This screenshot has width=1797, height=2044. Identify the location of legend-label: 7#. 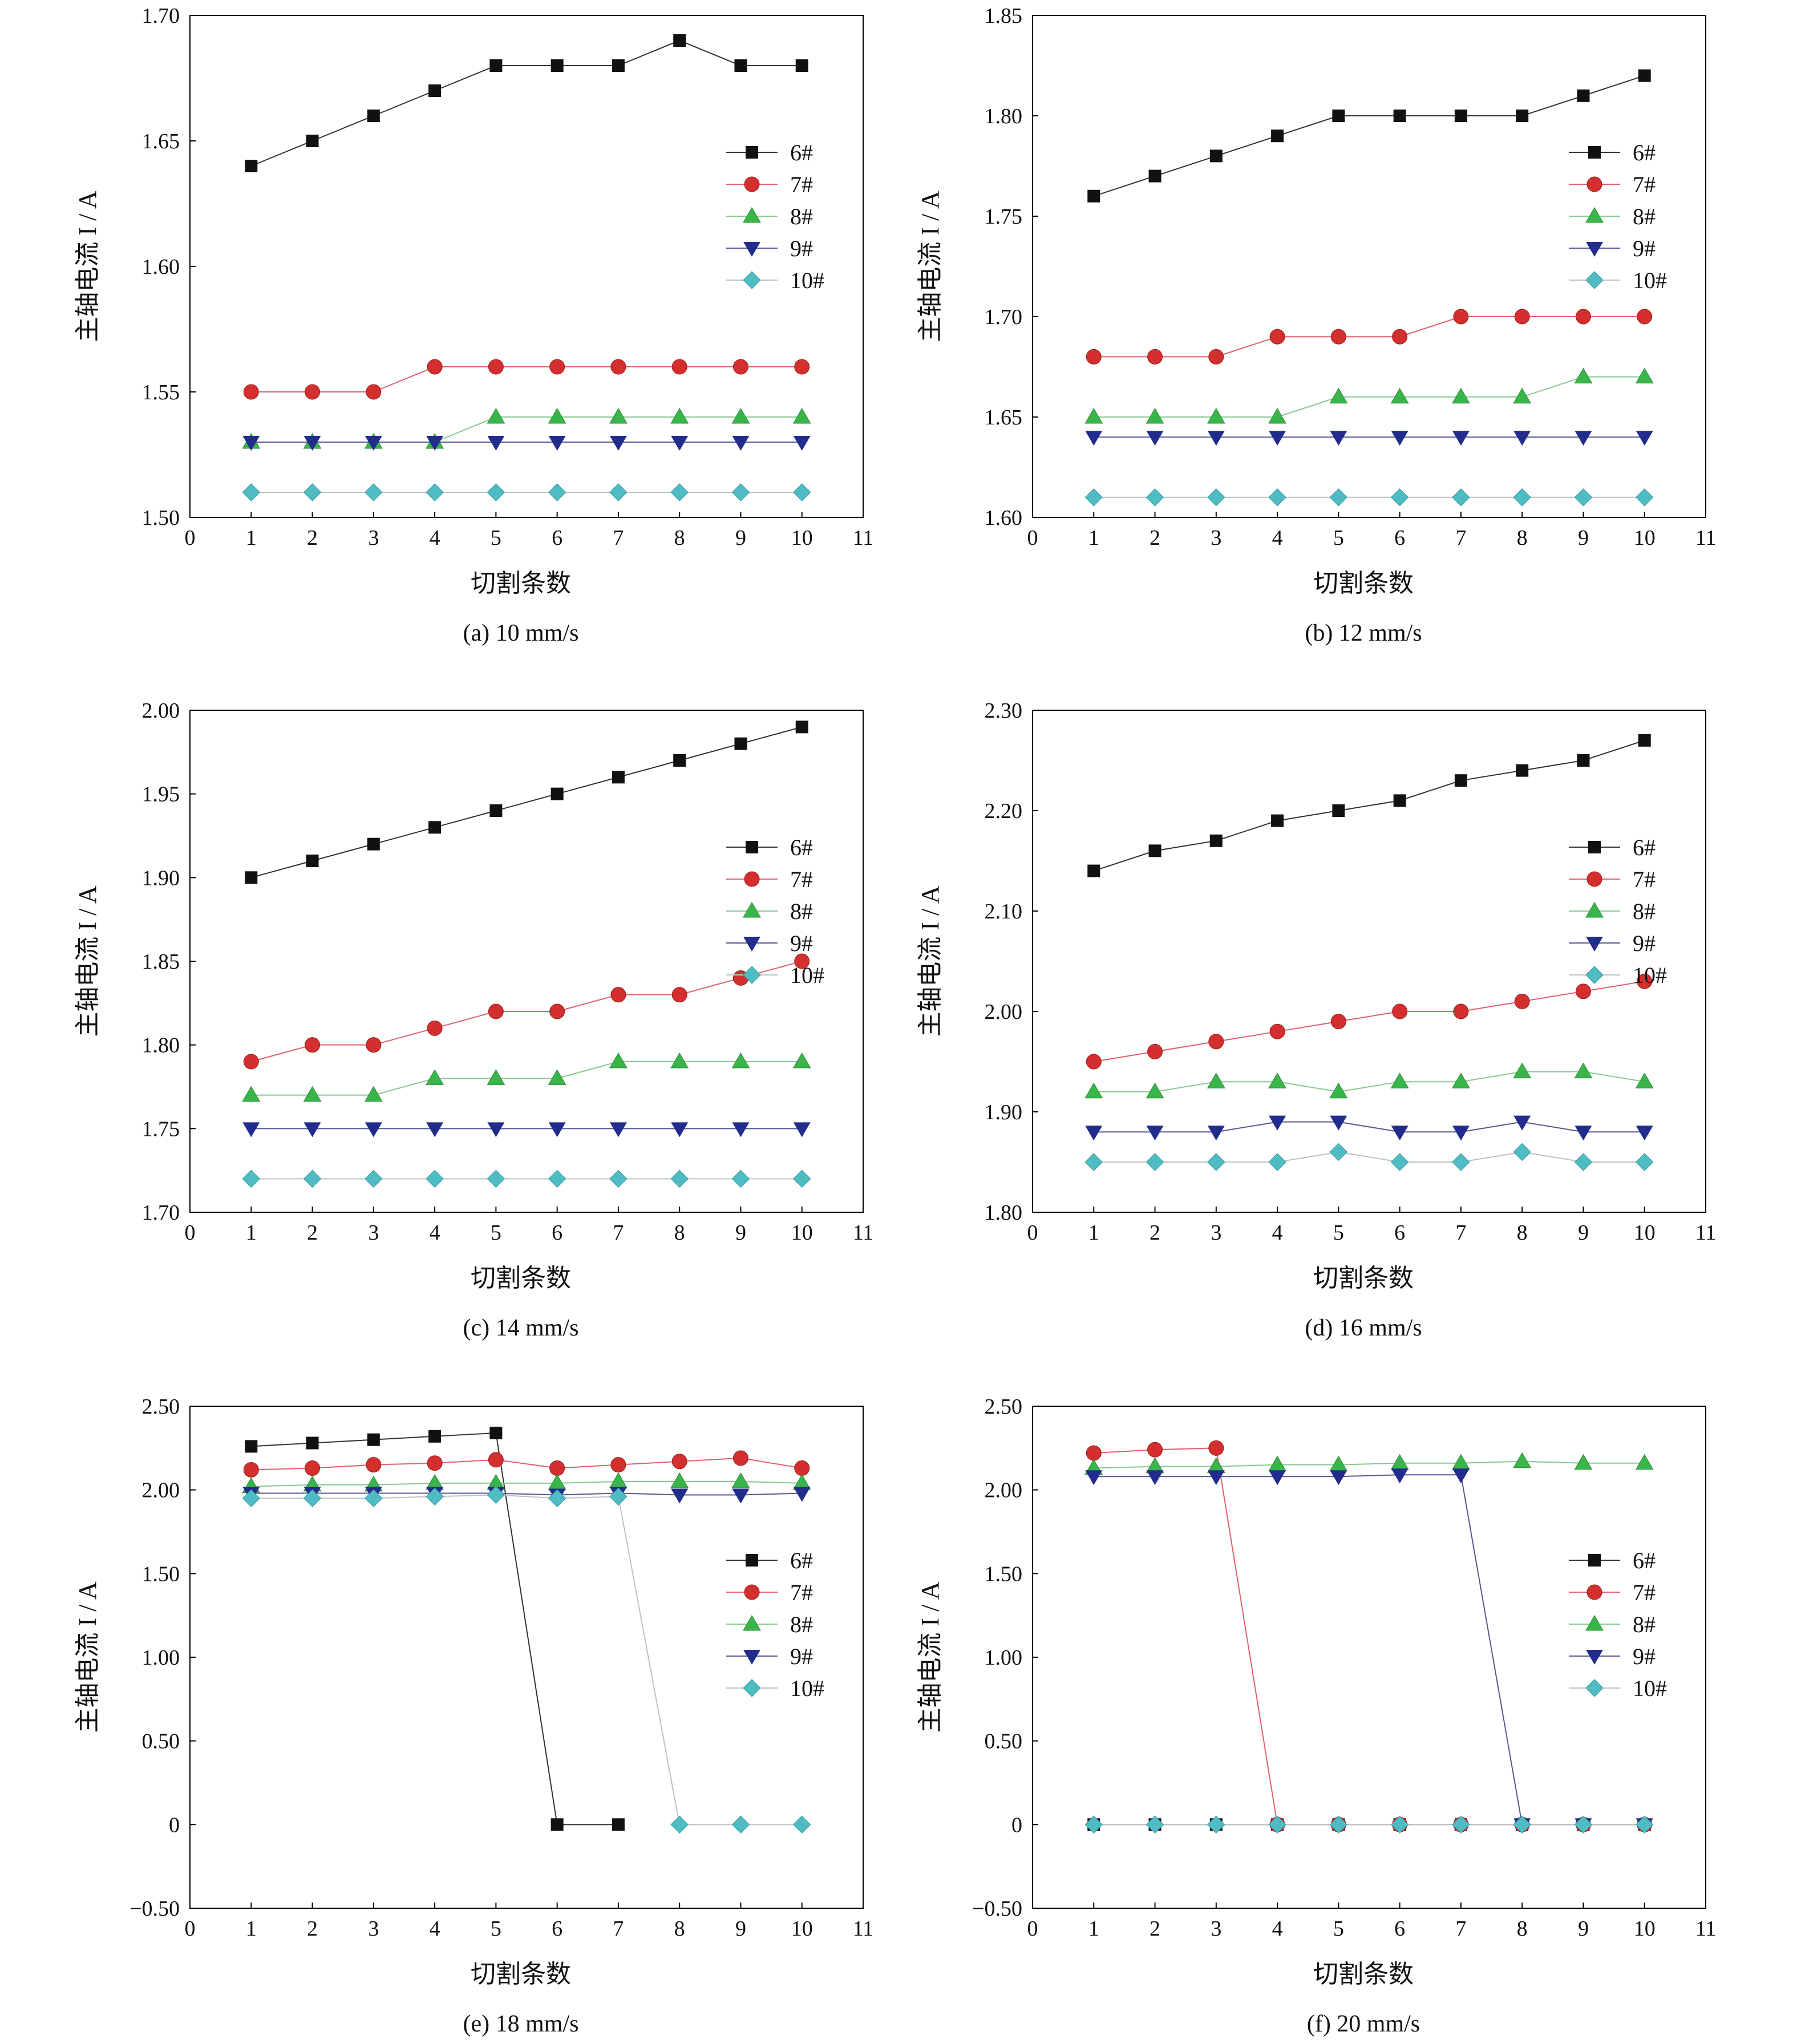
(802, 1592).